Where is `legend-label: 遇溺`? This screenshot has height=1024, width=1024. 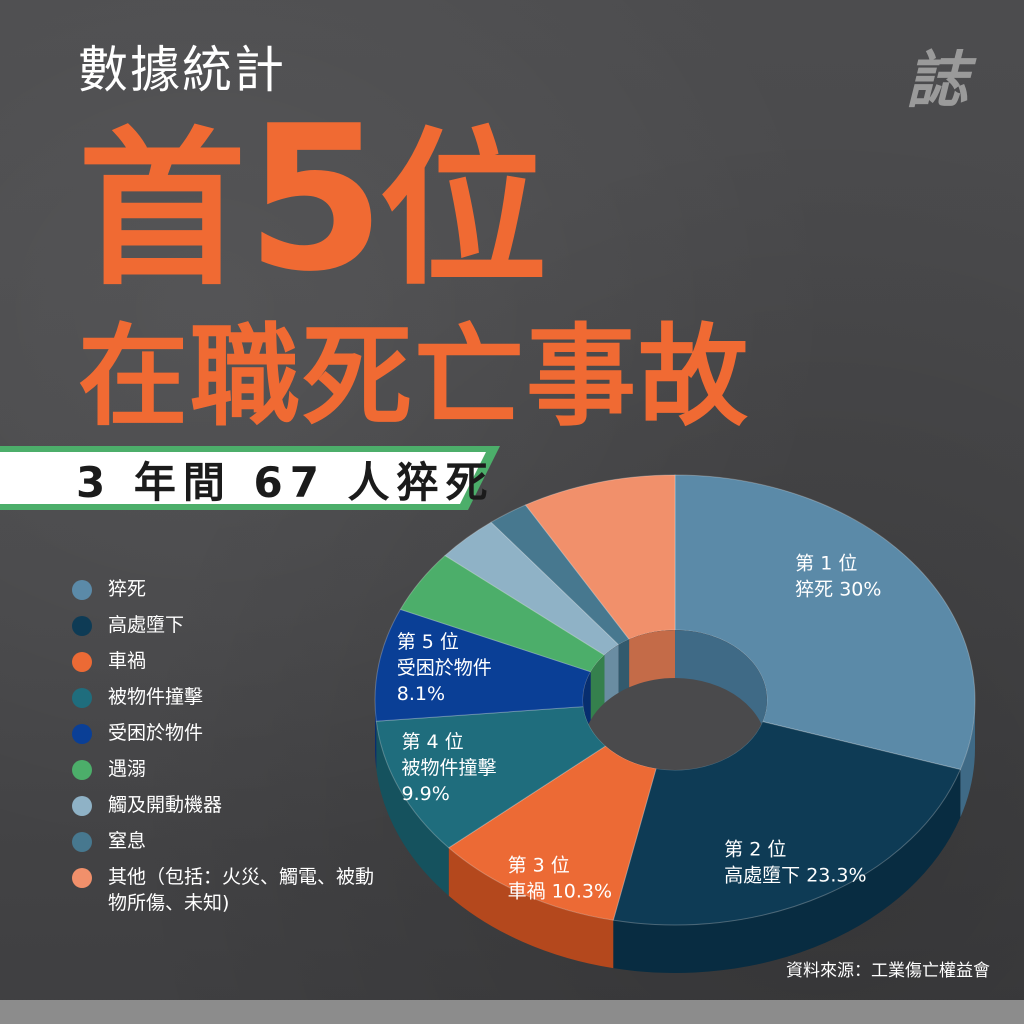
legend-label: 遇溺 is located at coordinates (127, 769).